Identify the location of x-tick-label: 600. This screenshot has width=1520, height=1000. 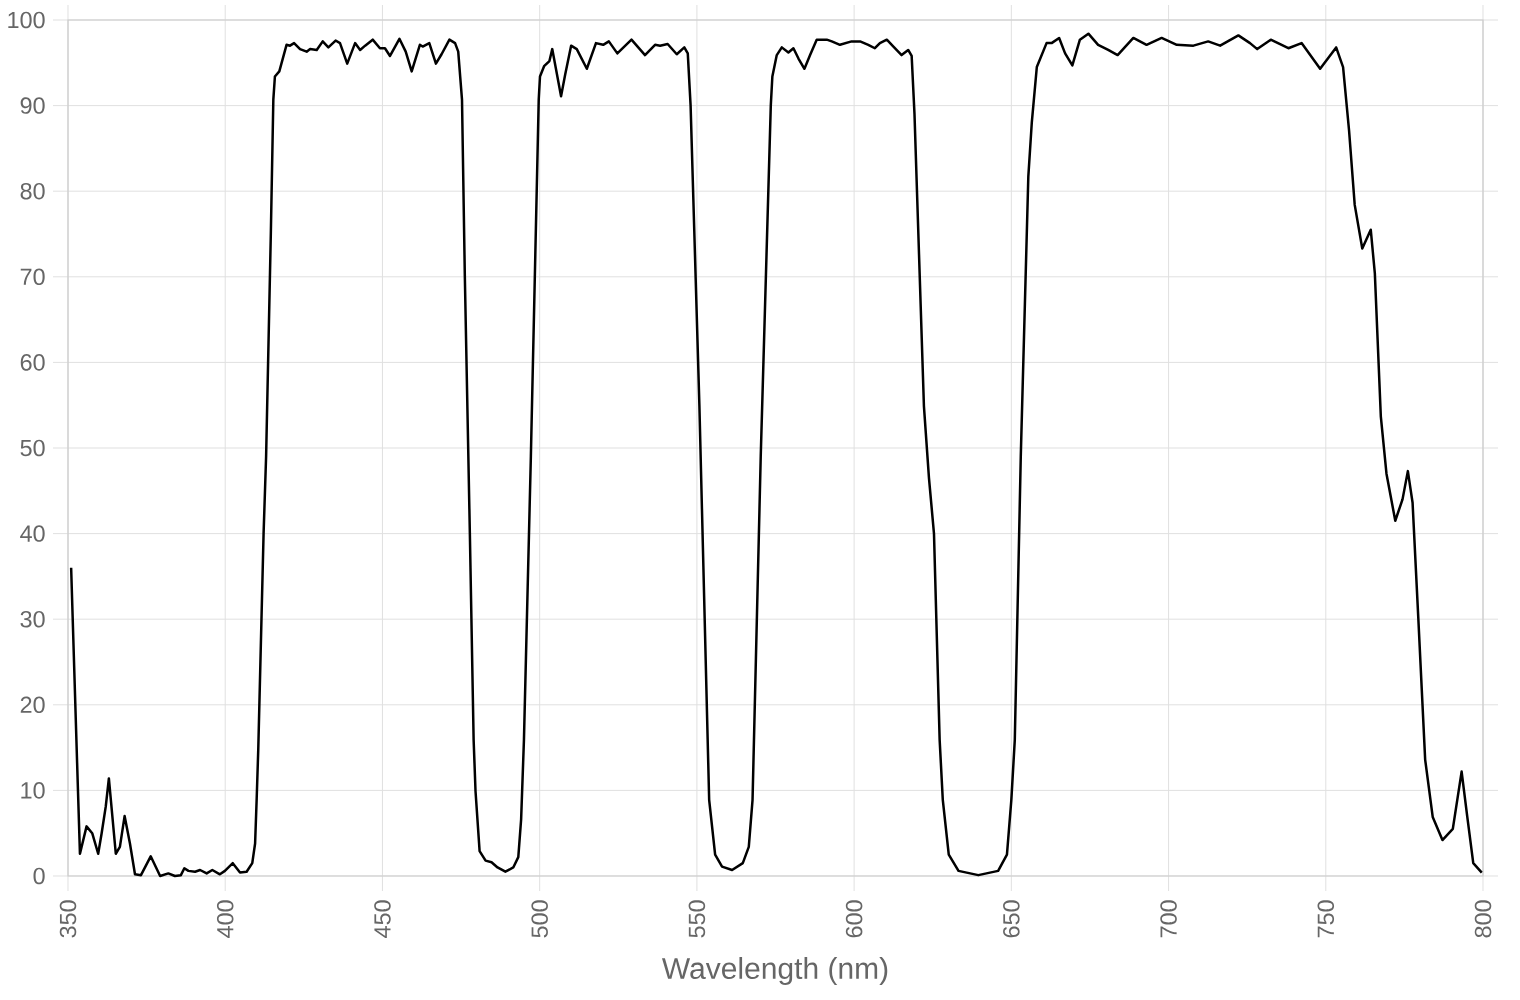
(854, 919).